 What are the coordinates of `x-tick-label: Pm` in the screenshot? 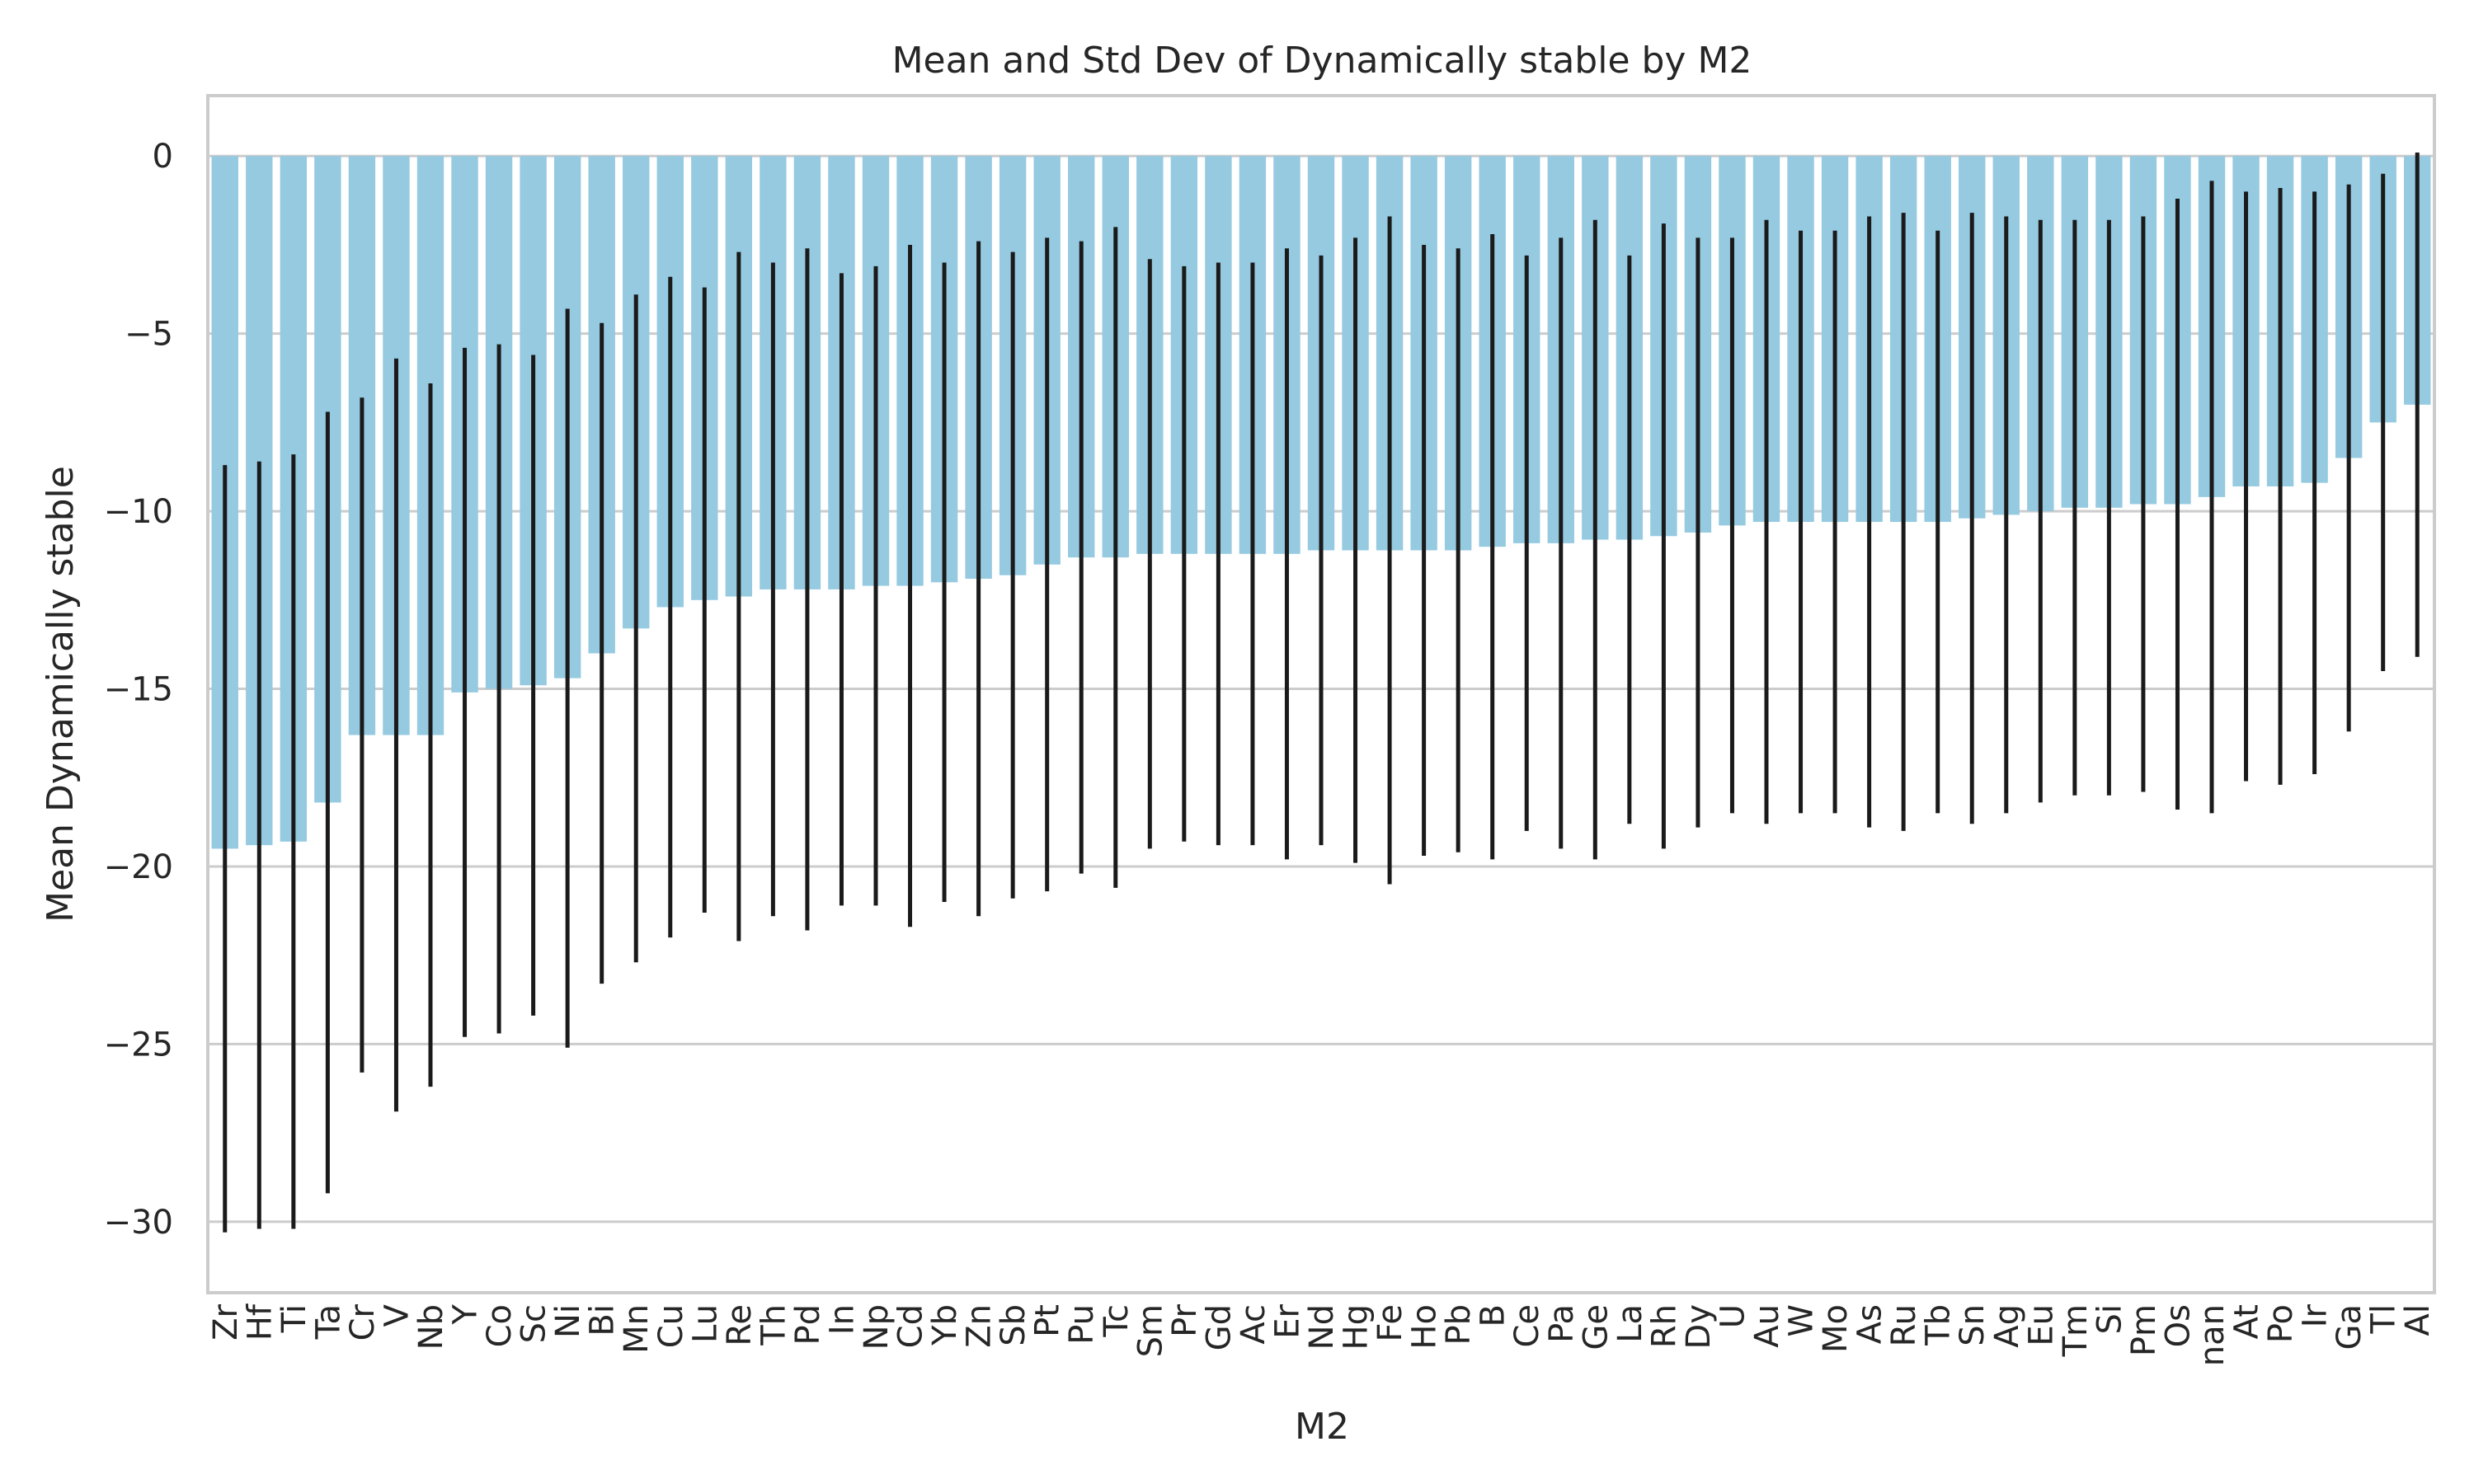 It's located at (2144, 1330).